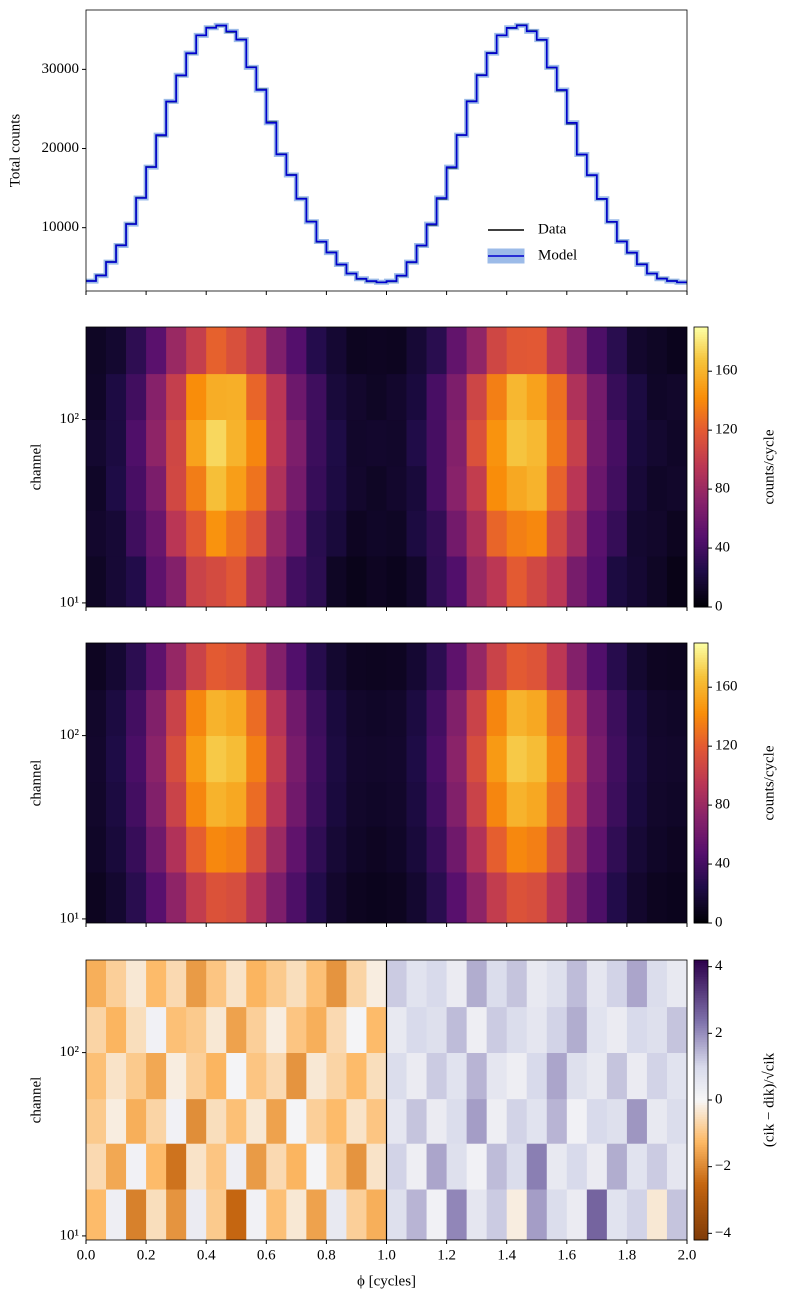  Describe the element at coordinates (627, 1255) in the screenshot. I see `x-tick-label: 1.8` at that location.